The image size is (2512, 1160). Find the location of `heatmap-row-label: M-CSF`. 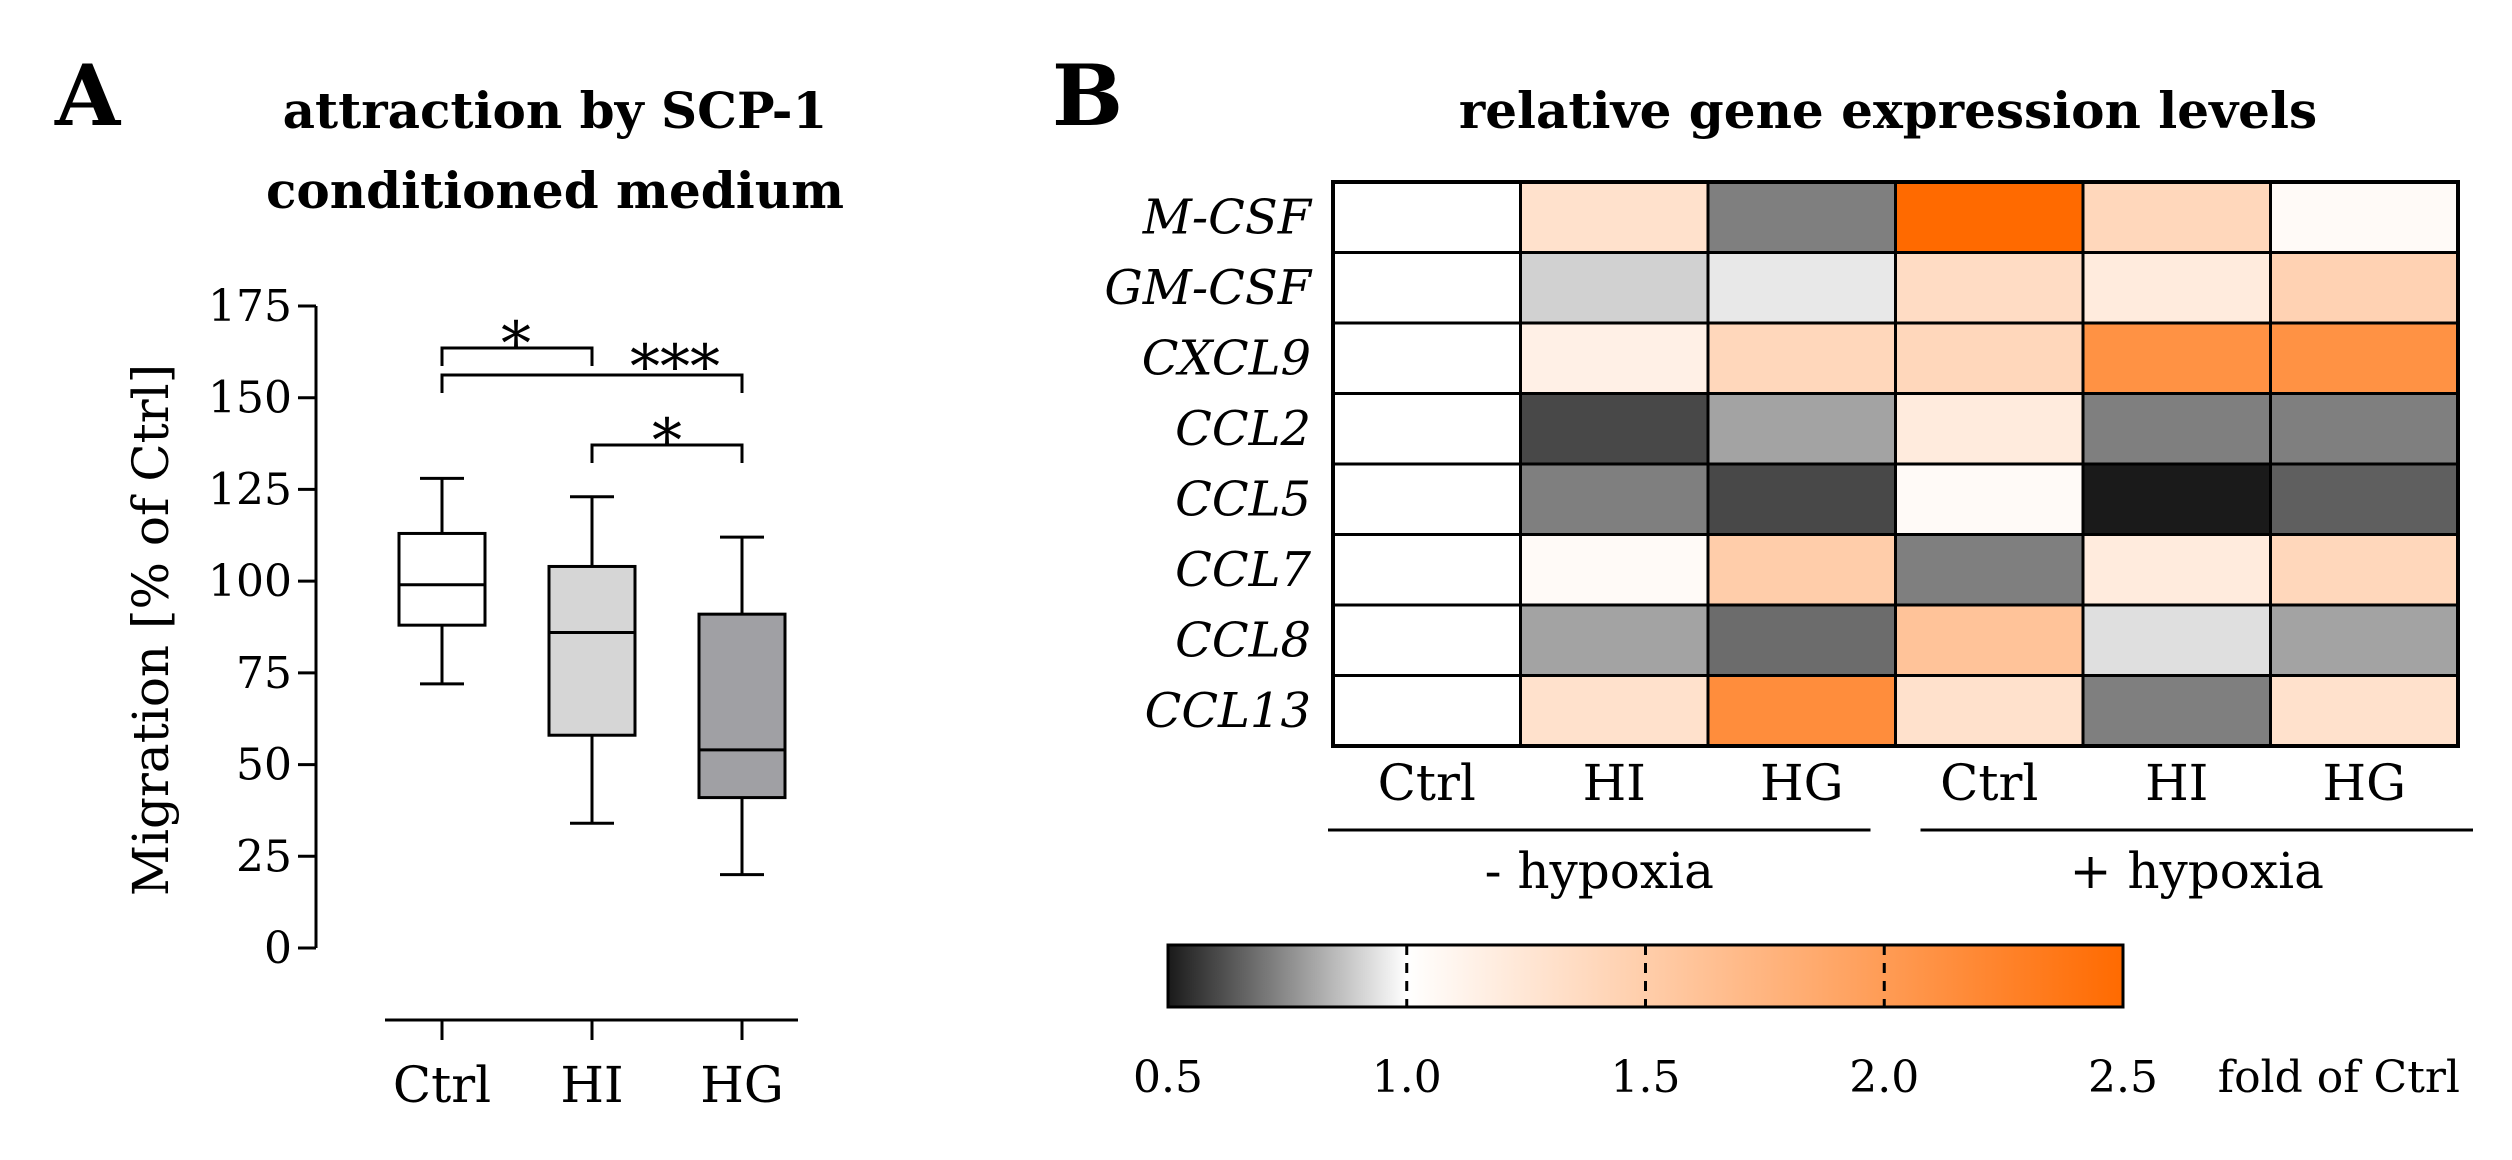

heatmap-row-label: M-CSF is located at coordinates (1227, 217).